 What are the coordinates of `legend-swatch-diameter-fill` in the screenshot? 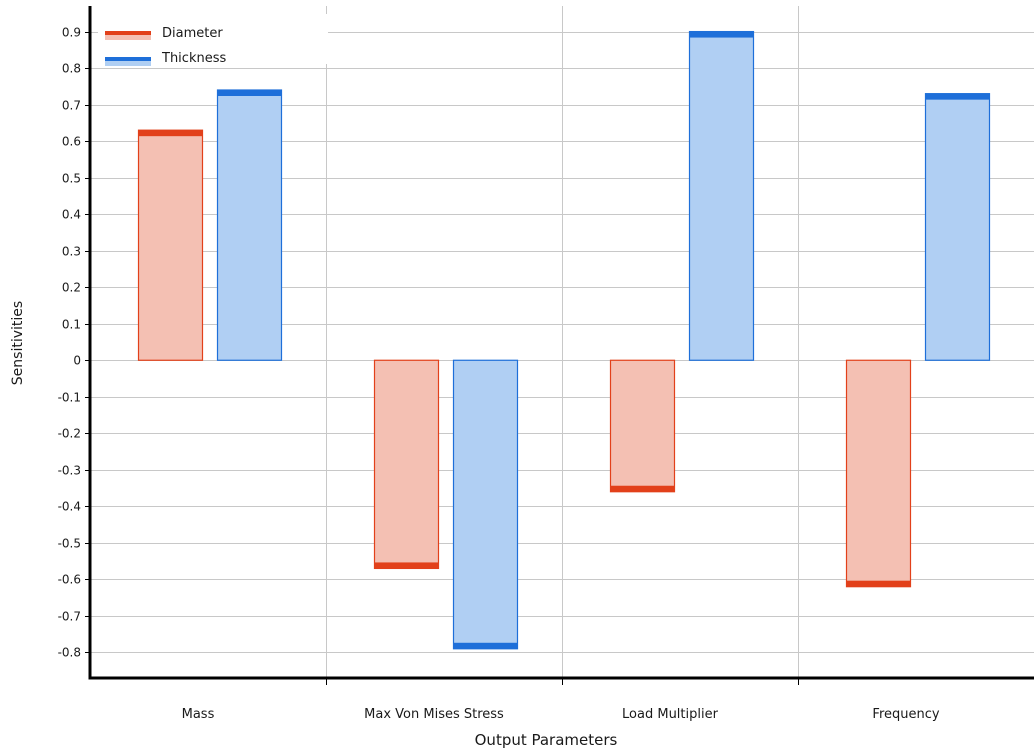 It's located at (128, 37).